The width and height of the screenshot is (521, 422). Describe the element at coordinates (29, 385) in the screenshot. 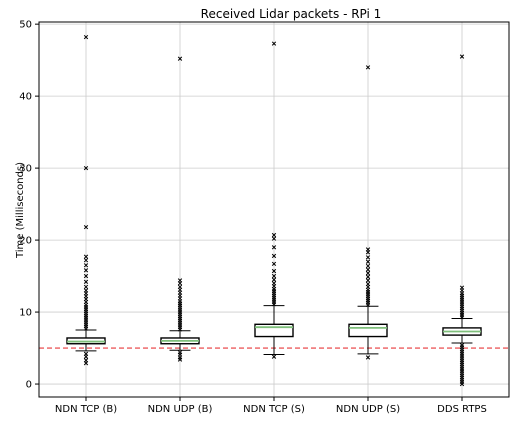

I see `y-tick-label: 0` at that location.